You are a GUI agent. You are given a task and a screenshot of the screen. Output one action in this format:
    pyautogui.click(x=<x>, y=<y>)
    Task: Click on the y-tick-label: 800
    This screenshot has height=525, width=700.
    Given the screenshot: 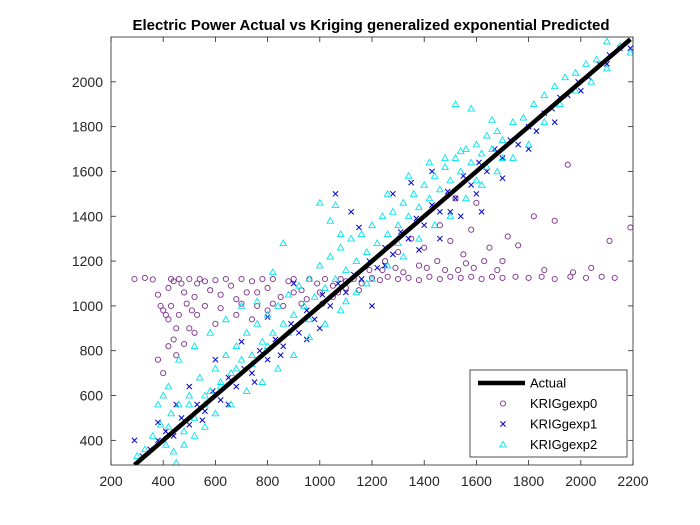 What is the action you would take?
    pyautogui.click(x=92, y=351)
    